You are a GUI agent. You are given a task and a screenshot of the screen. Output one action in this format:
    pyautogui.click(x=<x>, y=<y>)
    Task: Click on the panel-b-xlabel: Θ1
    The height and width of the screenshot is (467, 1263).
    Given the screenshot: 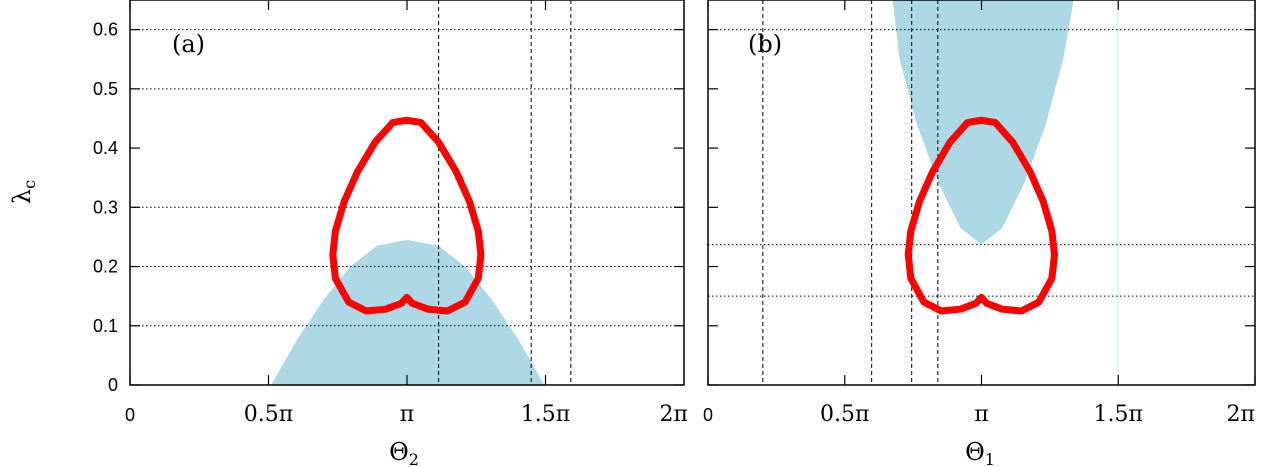 What is the action you would take?
    pyautogui.click(x=980, y=452)
    